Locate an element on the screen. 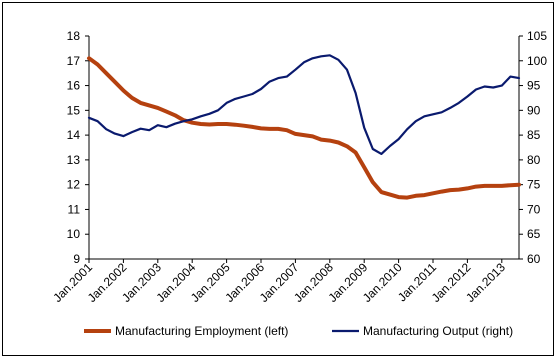 The height and width of the screenshot is (360, 558). right-y-tick-label: 80 is located at coordinates (534, 160).